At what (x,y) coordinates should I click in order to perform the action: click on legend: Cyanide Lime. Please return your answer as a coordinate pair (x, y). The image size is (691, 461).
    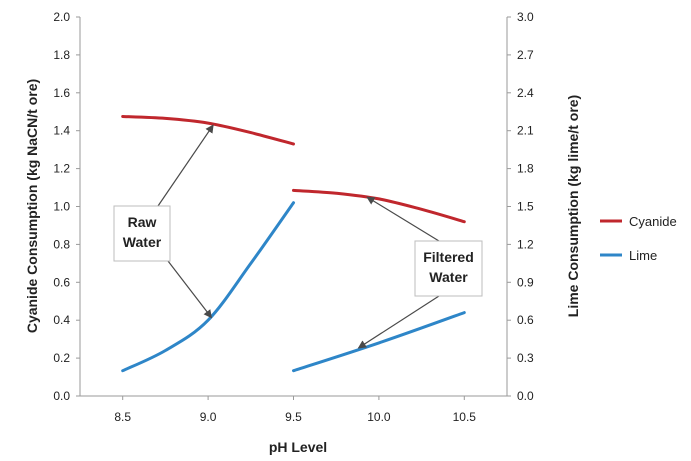
    Looking at the image, I should click on (638, 238).